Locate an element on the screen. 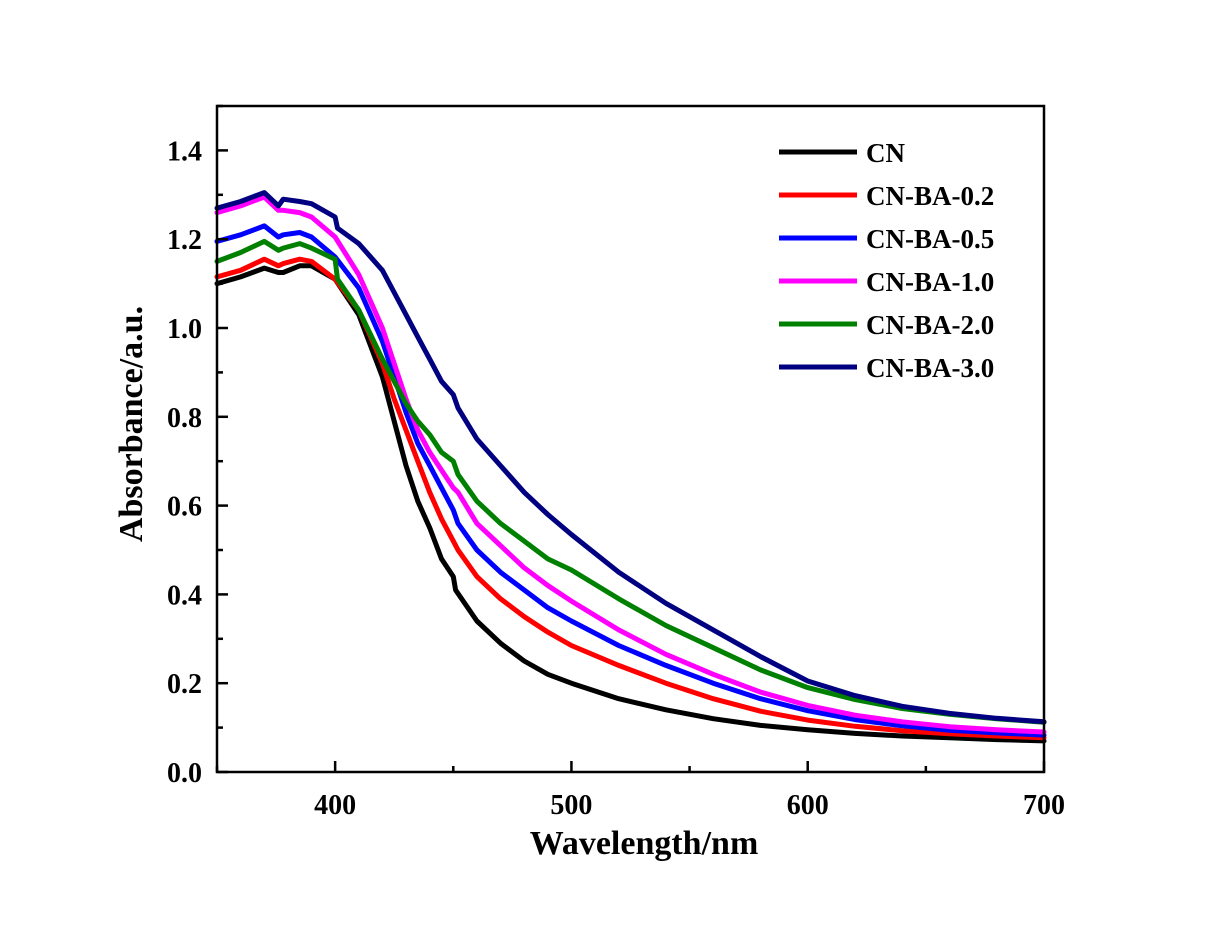 The height and width of the screenshot is (927, 1212). y-tick-label: 0.8 is located at coordinates (184, 418).